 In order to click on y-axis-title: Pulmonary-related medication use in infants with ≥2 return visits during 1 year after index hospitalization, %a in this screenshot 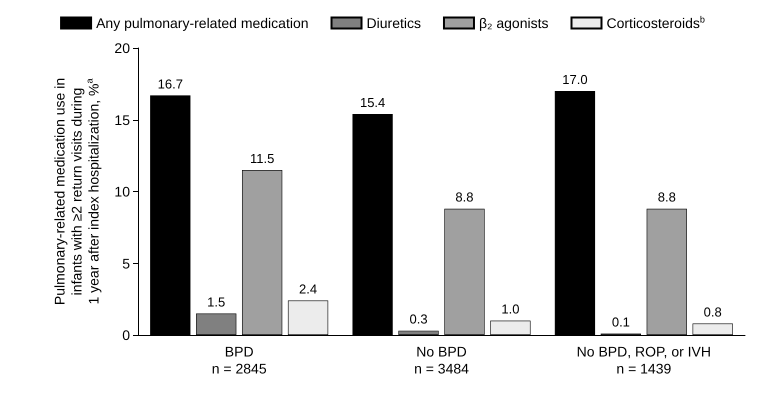, I will do `click(77, 192)`.